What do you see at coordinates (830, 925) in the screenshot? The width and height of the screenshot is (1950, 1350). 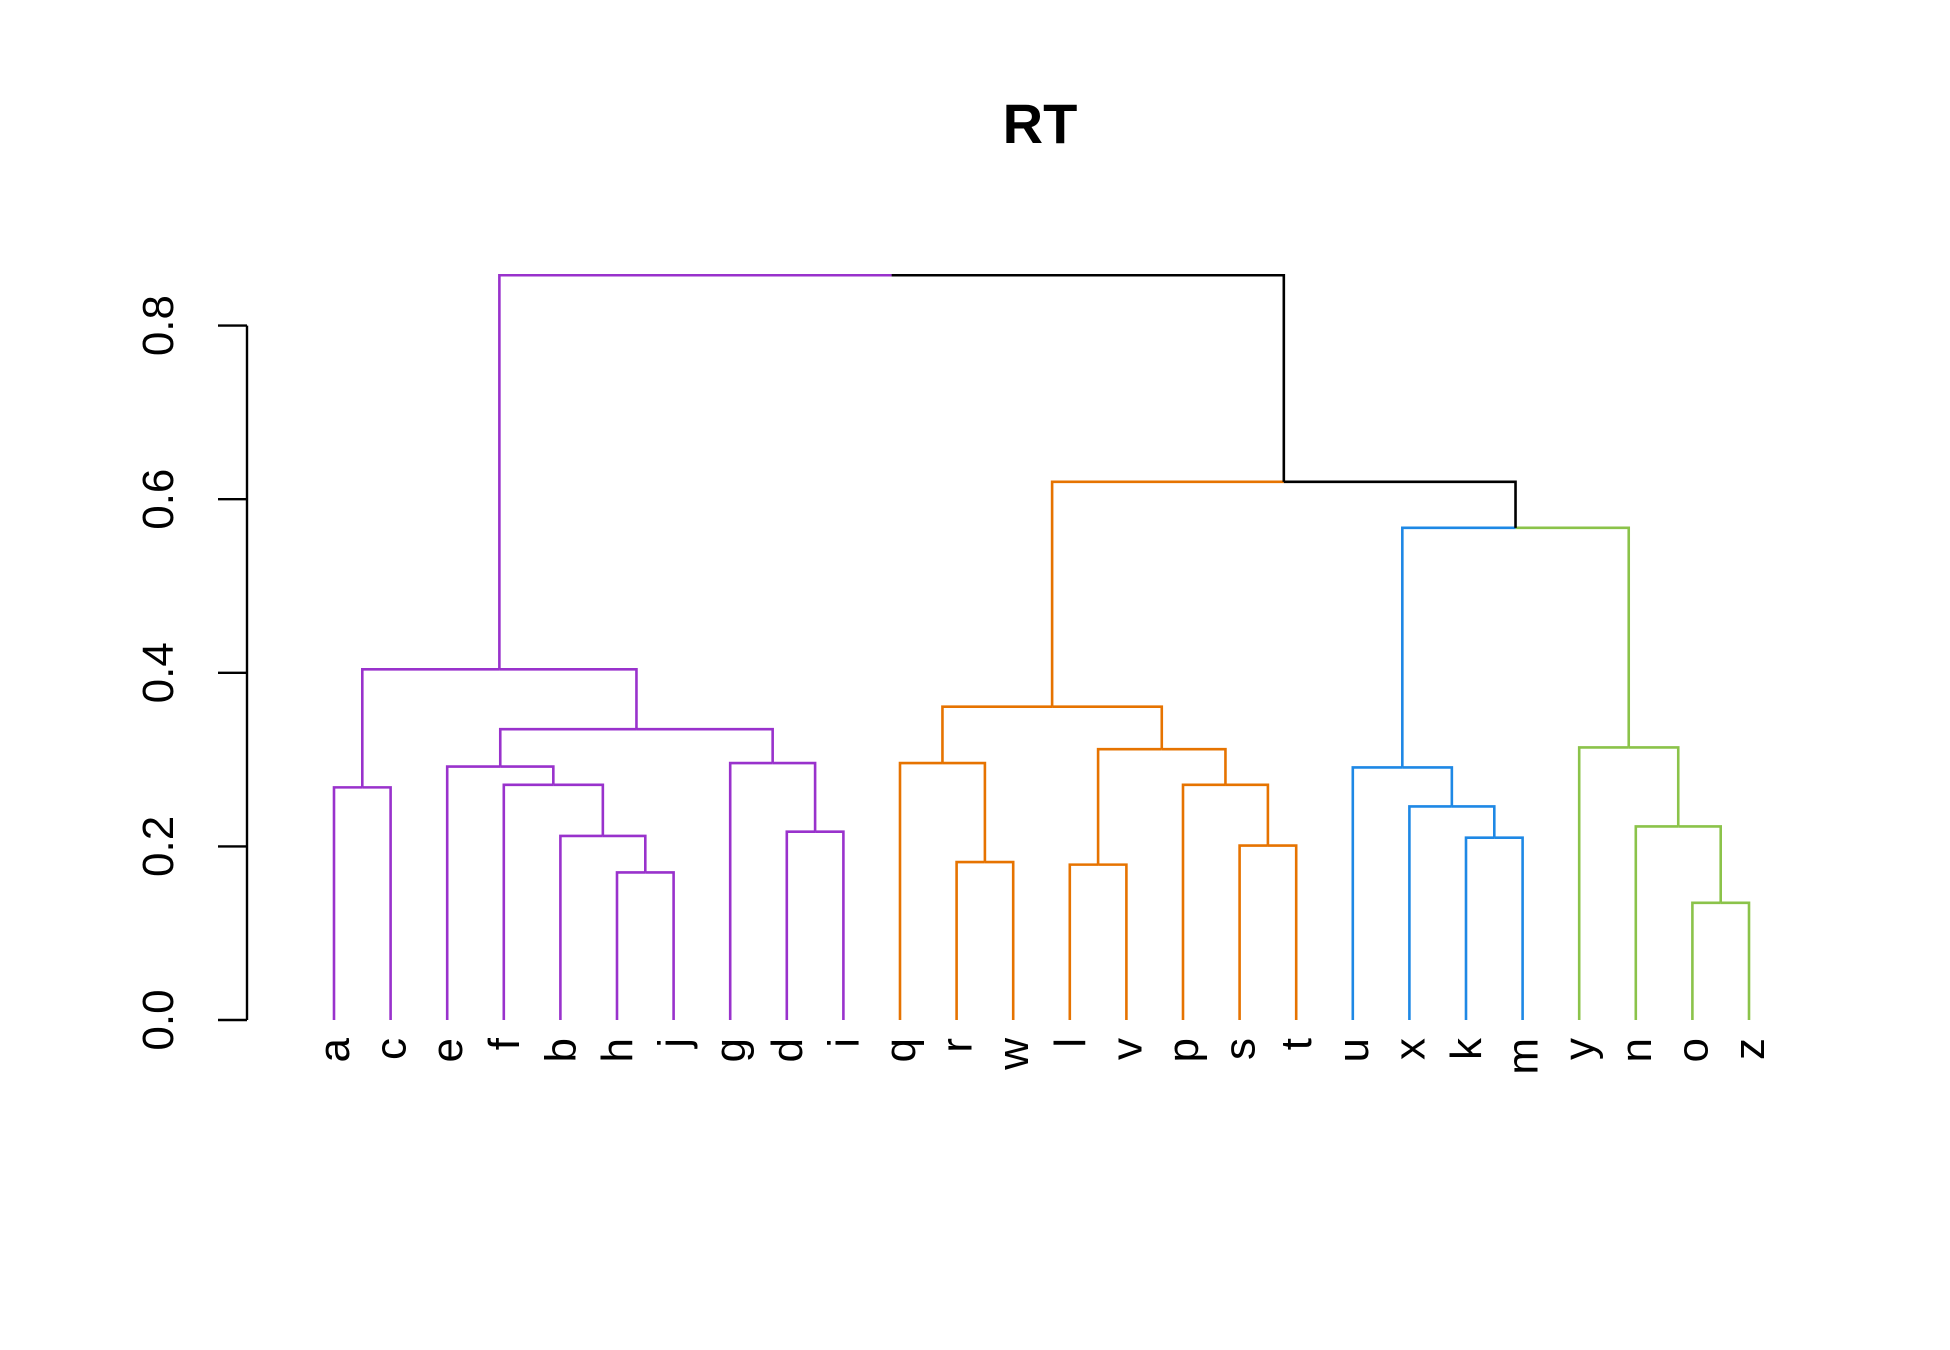 I see `branch-di-right` at bounding box center [830, 925].